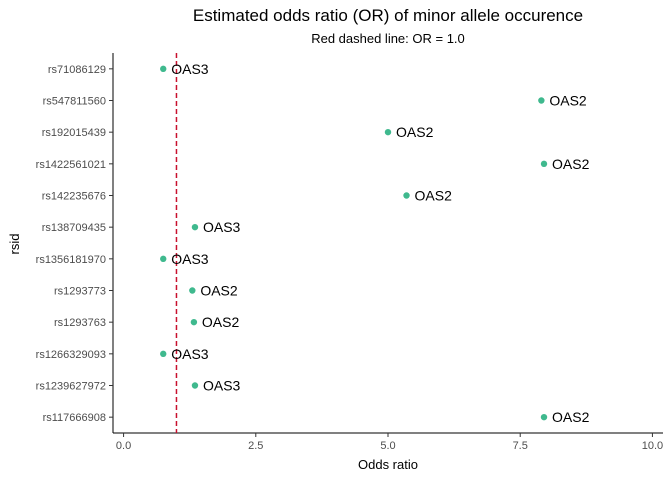  I want to click on y-tick-label: rs1293773, so click(80, 292).